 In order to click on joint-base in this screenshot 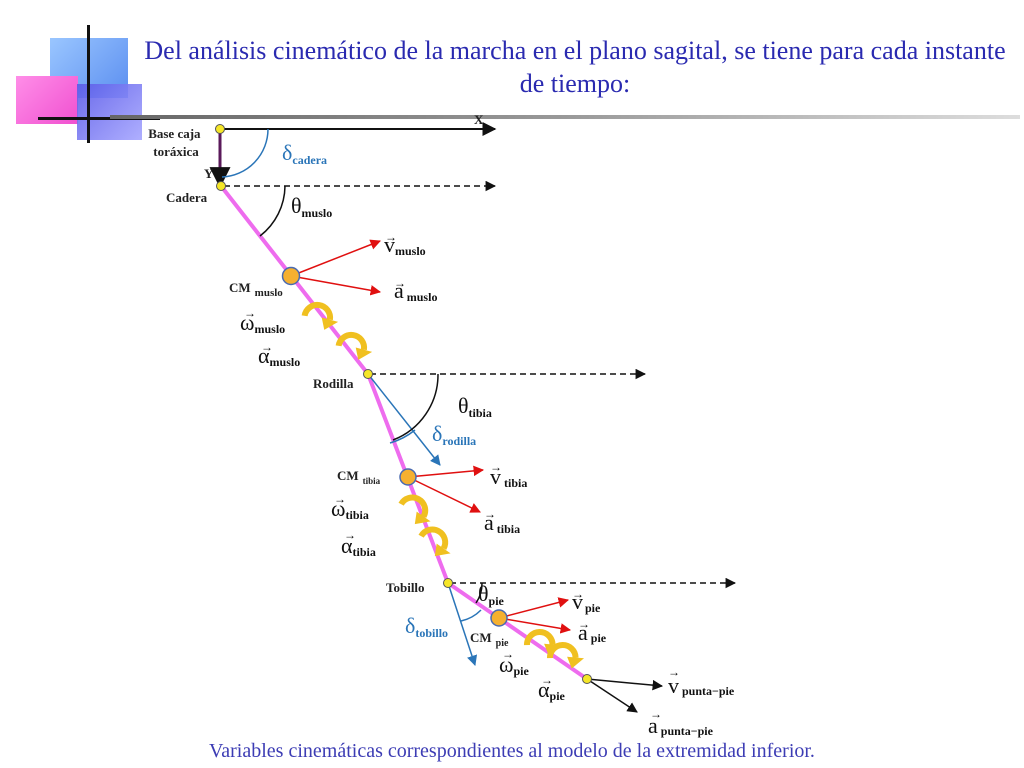, I will do `click(220, 129)`.